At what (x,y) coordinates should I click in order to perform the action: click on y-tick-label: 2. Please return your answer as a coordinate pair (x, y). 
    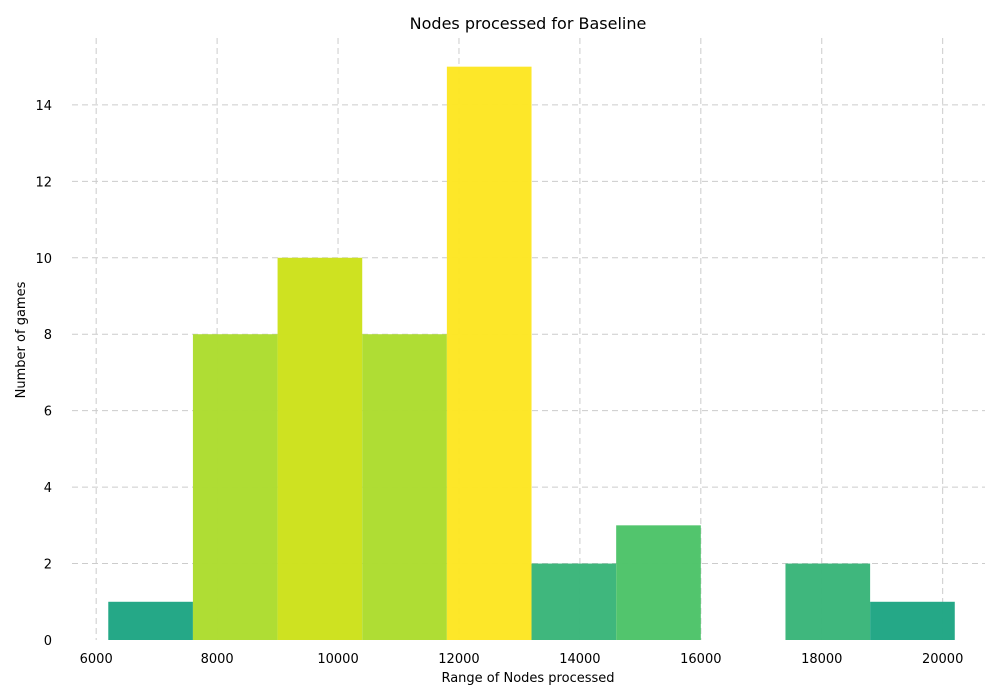
    Looking at the image, I should click on (48, 565).